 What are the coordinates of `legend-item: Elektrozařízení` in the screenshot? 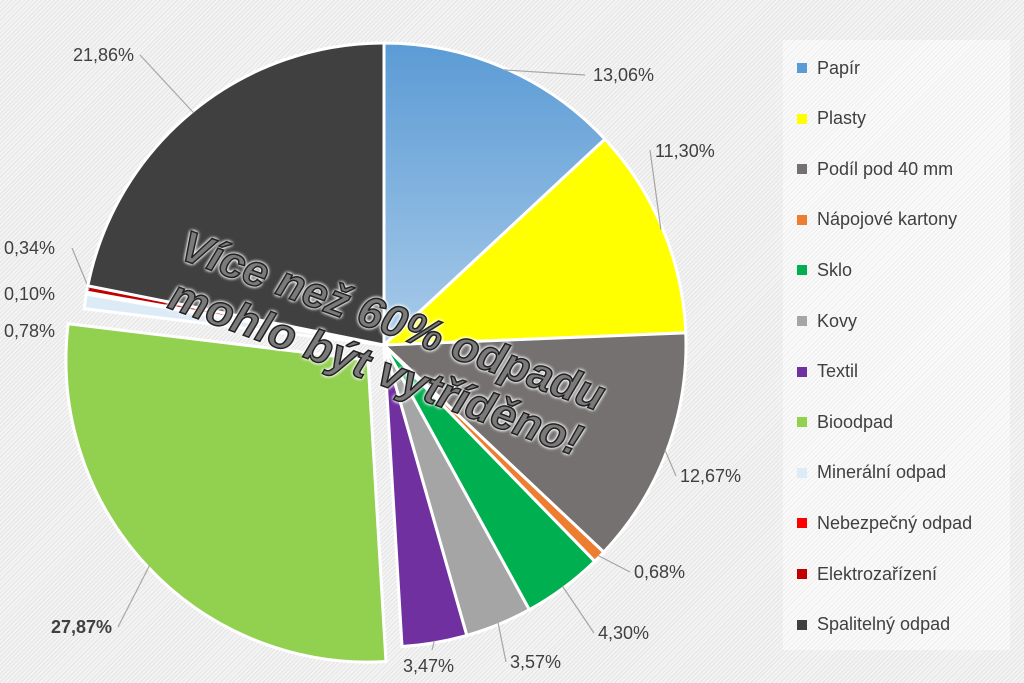 It's located at (867, 574).